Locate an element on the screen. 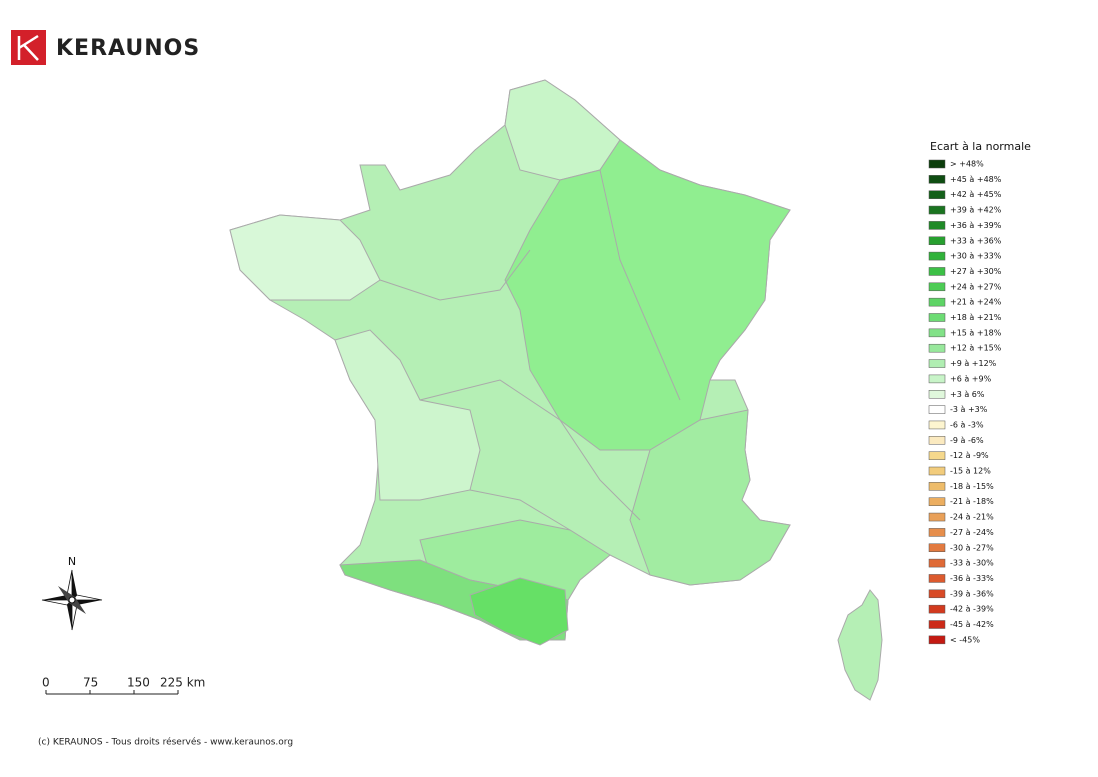 The width and height of the screenshot is (1098, 777). legend-label: +33 à +36% is located at coordinates (976, 240).